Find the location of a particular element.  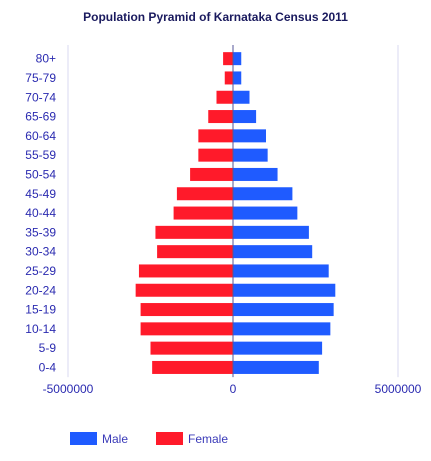

x-tick-label: 5000000 is located at coordinates (398, 389).